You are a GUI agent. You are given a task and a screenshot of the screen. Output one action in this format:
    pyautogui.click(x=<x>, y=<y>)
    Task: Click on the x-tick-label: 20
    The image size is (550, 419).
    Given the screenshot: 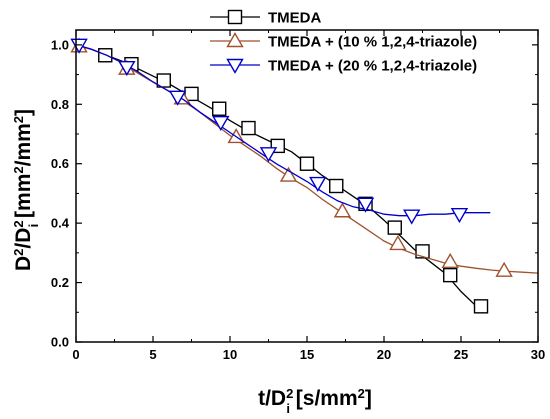 What is the action you would take?
    pyautogui.click(x=384, y=354)
    